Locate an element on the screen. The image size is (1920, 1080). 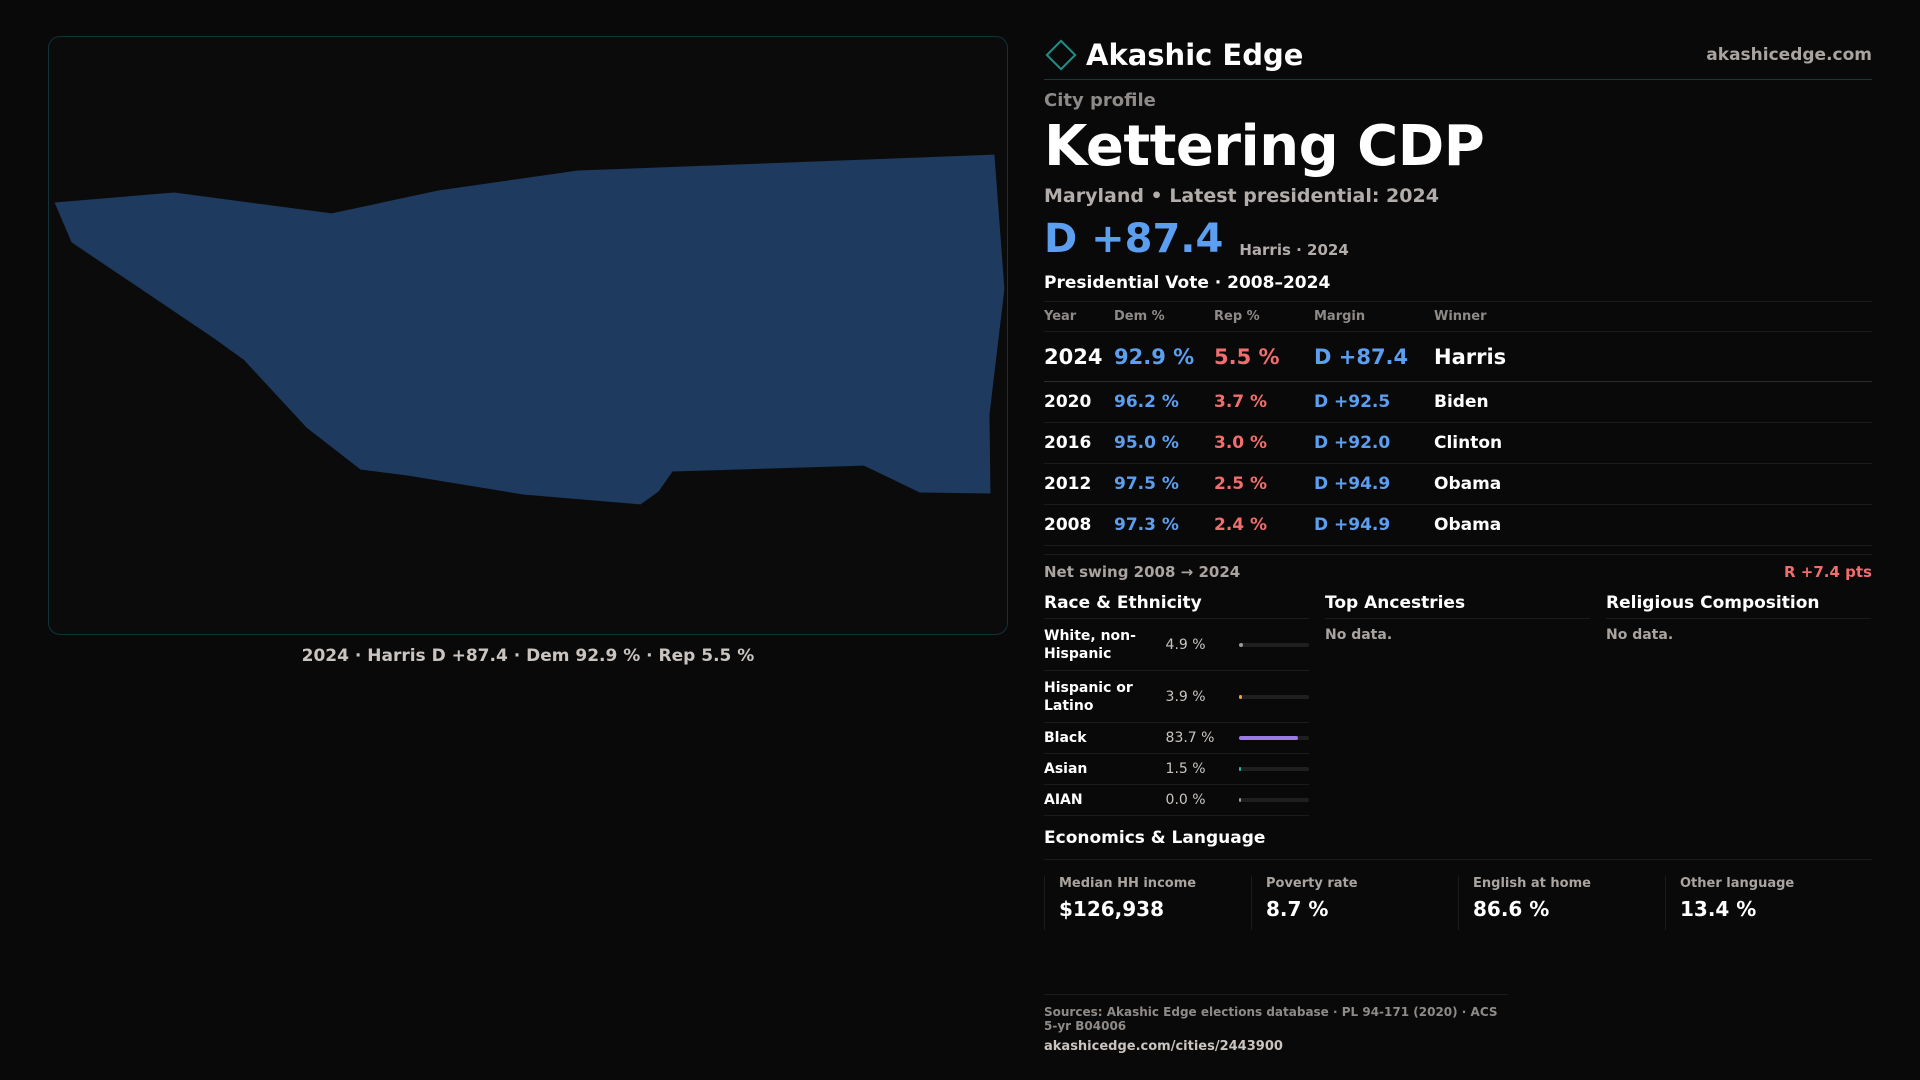
col-margin-header: Margin is located at coordinates (1374, 316).